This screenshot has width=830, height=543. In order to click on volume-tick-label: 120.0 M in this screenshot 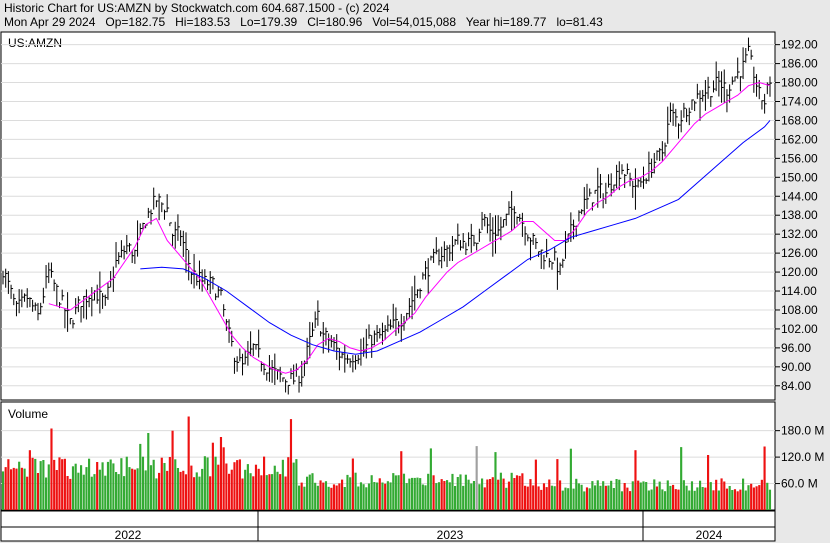, I will do `click(802, 457)`.